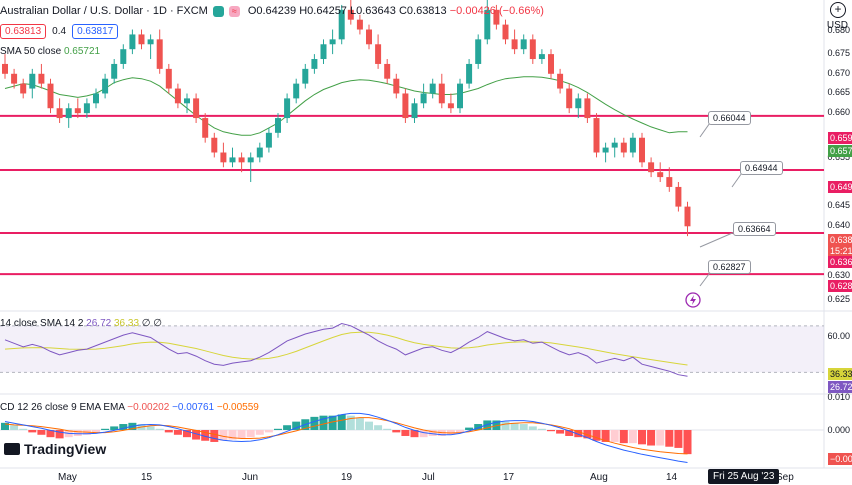 Image resolution: width=852 pixels, height=485 pixels. Describe the element at coordinates (428, 477) in the screenshot. I see `x-tick: Jul` at that location.